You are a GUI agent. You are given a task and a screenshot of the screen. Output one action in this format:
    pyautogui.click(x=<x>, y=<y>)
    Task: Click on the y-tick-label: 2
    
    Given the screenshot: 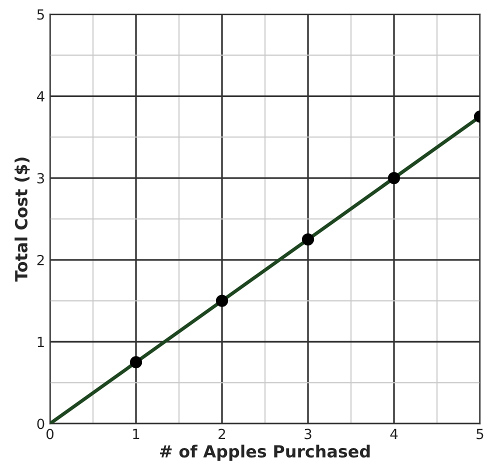 What is the action you would take?
    pyautogui.click(x=40, y=260)
    